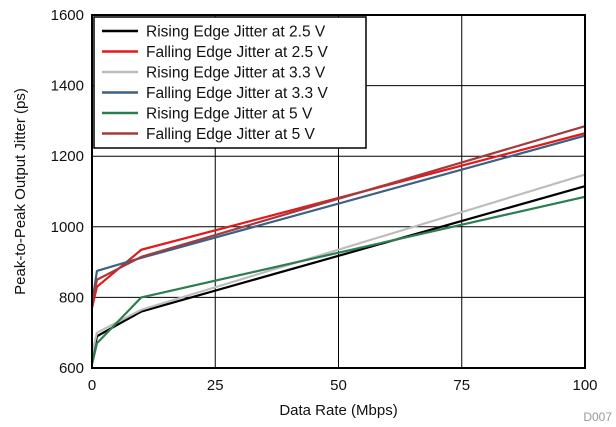 The image size is (616, 427). Describe the element at coordinates (231, 134) in the screenshot. I see `legend-label-6: Falling Edge Jitter at 5 V` at that location.